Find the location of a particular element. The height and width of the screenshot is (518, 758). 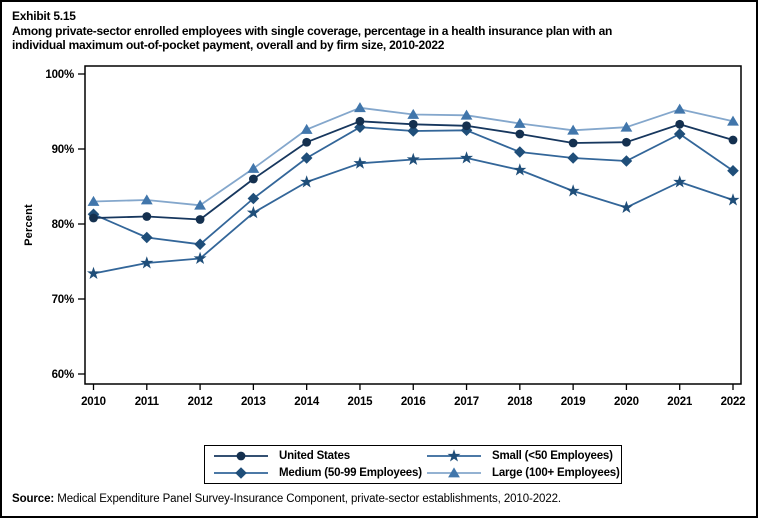

legend-marker-large is located at coordinates (454, 472).